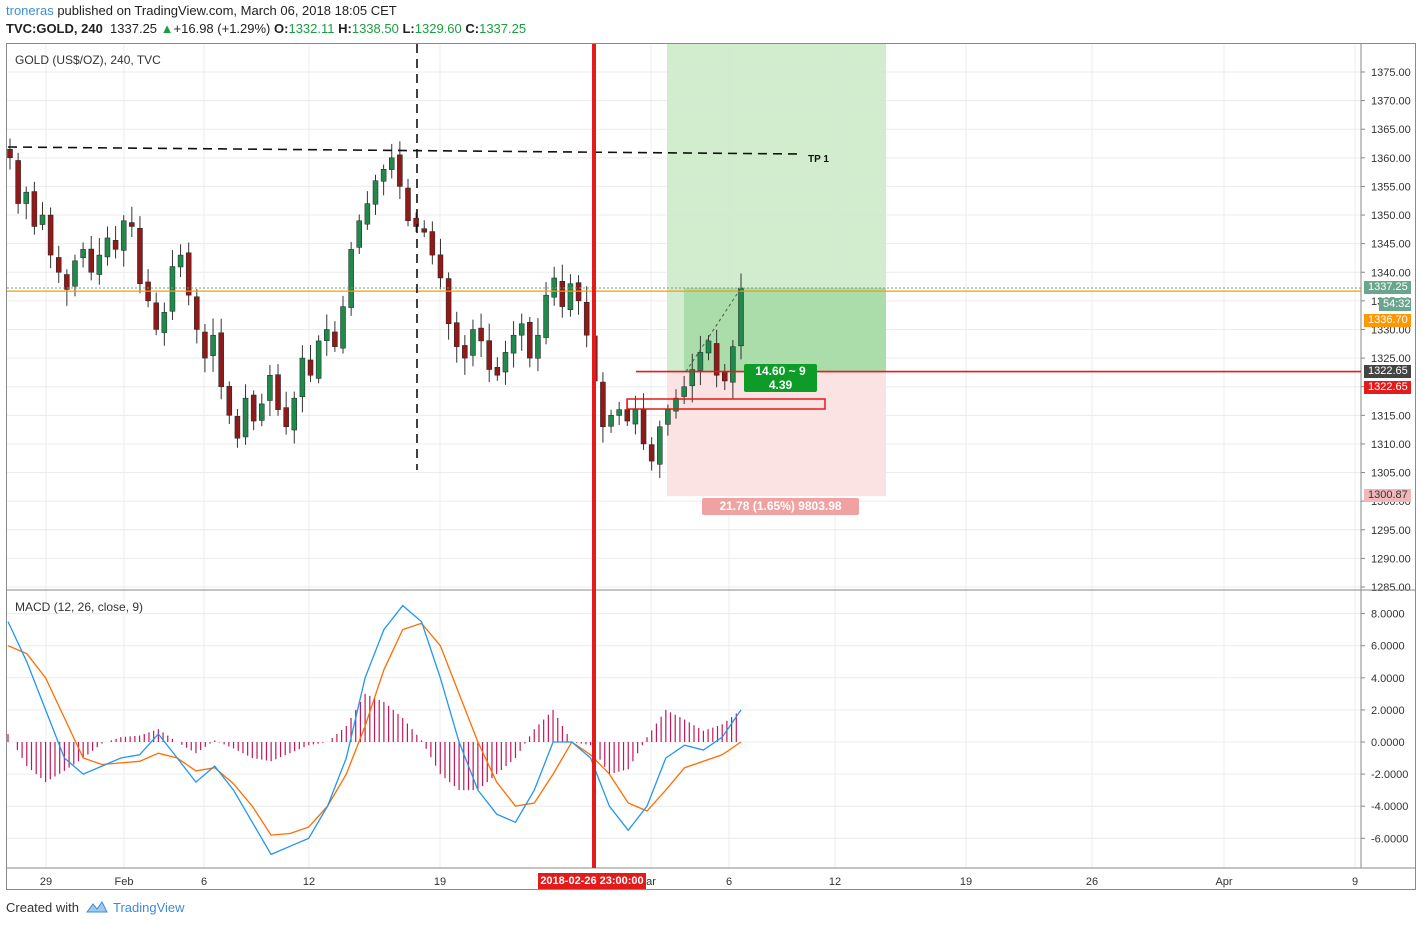 This screenshot has width=1421, height=926. I want to click on low-value: 1329.60, so click(438, 28).